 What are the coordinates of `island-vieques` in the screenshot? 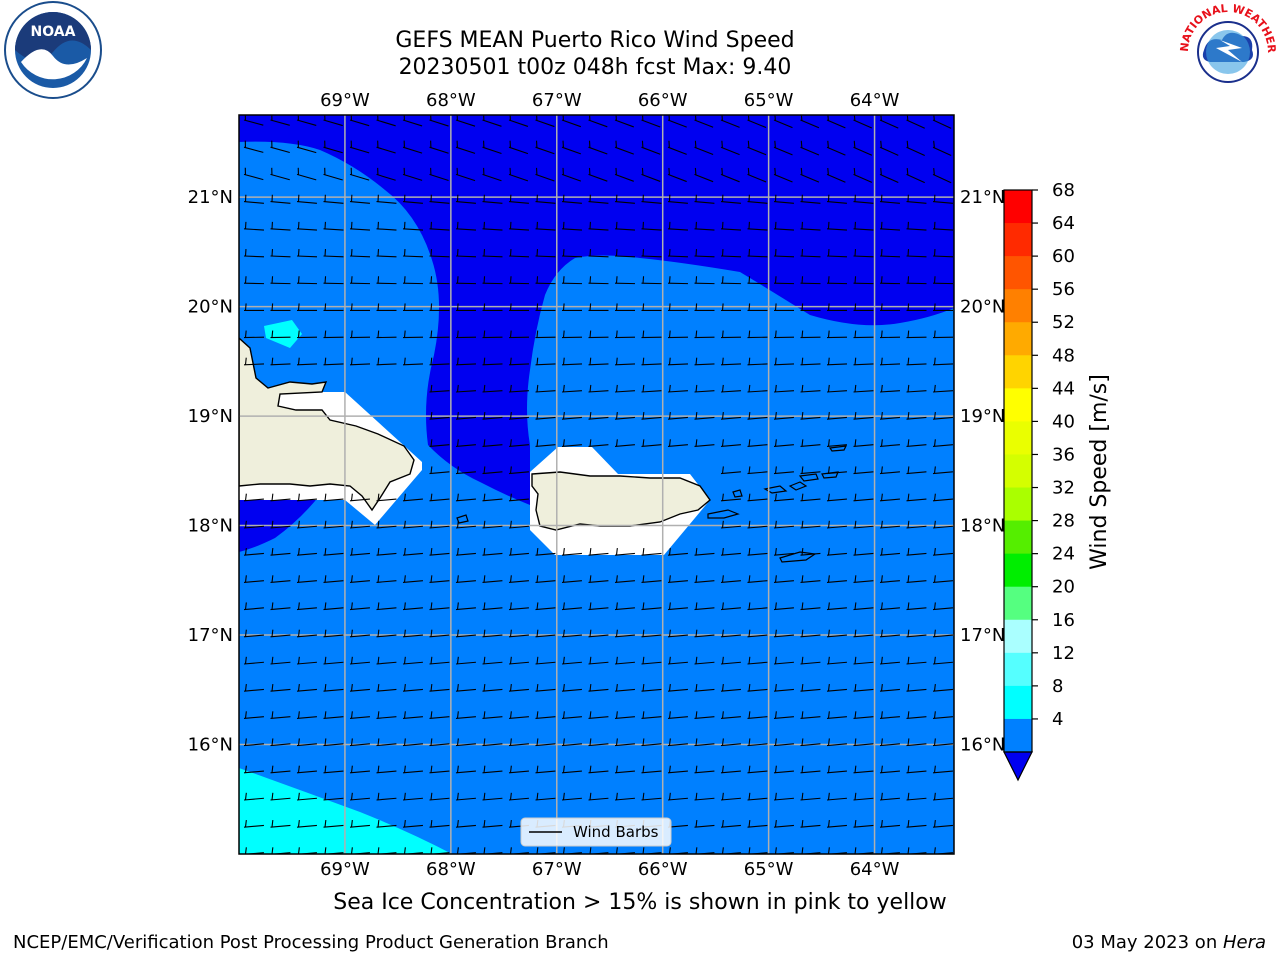 It's located at (723, 514).